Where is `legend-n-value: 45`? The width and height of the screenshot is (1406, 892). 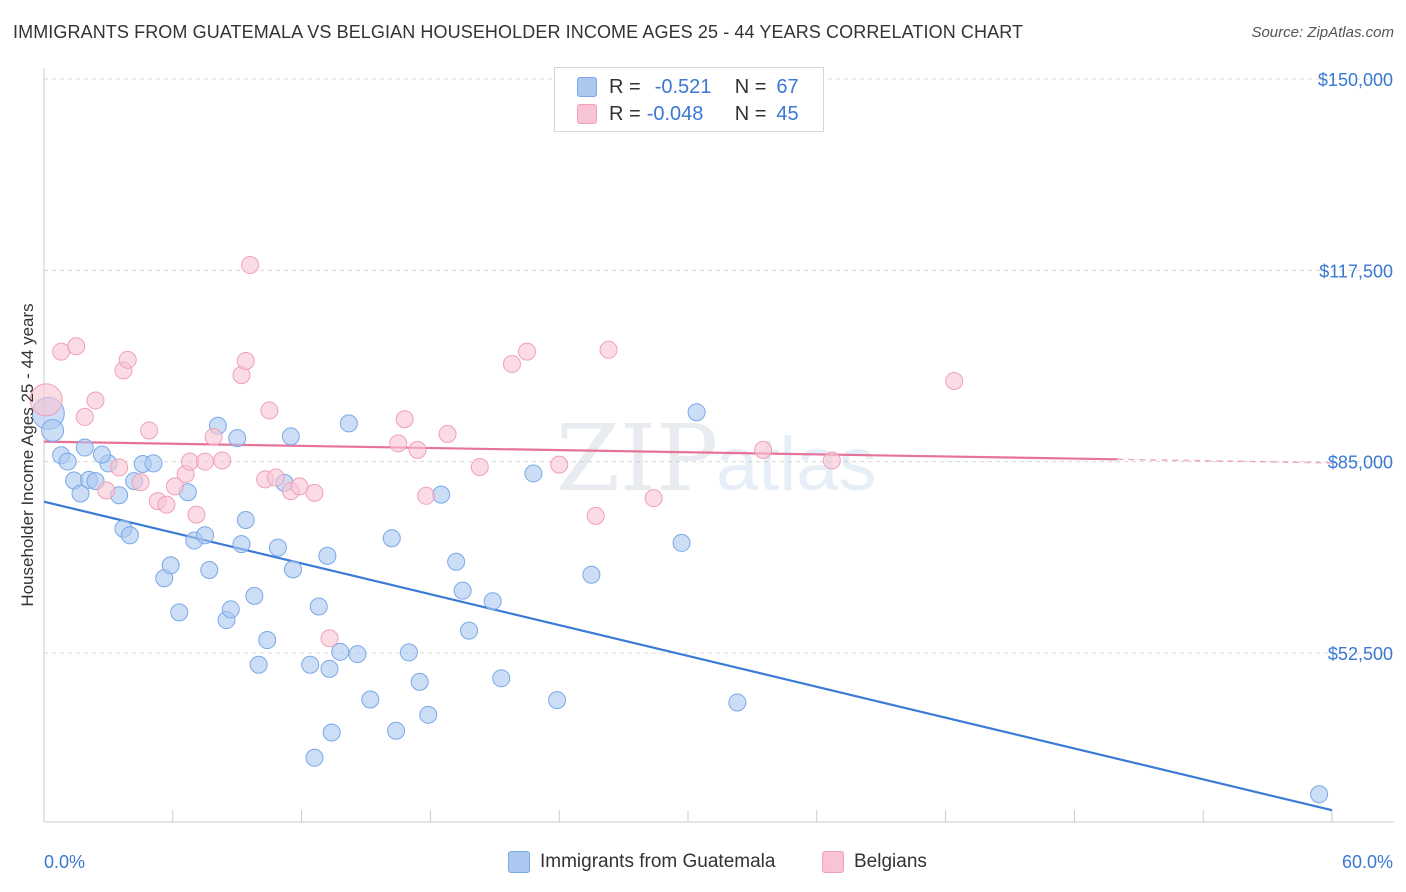 legend-n-value: 45 is located at coordinates (787, 113).